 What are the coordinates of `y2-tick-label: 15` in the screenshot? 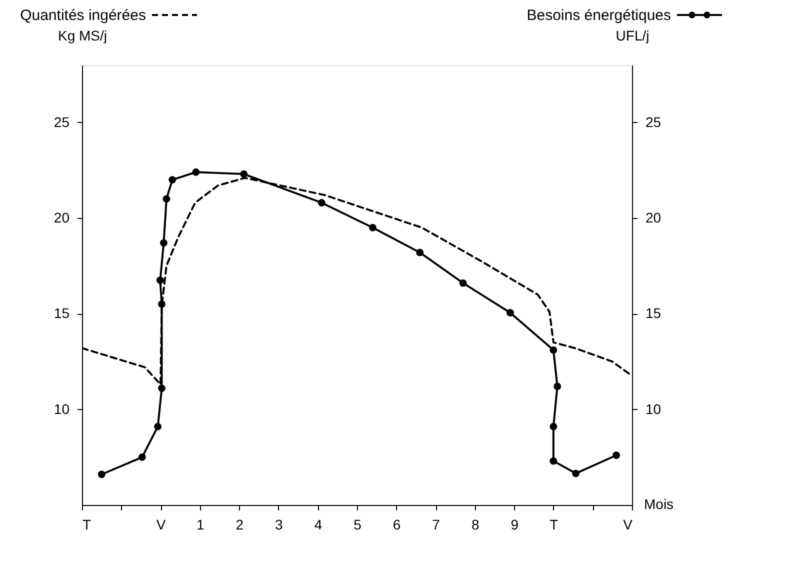 It's located at (654, 313).